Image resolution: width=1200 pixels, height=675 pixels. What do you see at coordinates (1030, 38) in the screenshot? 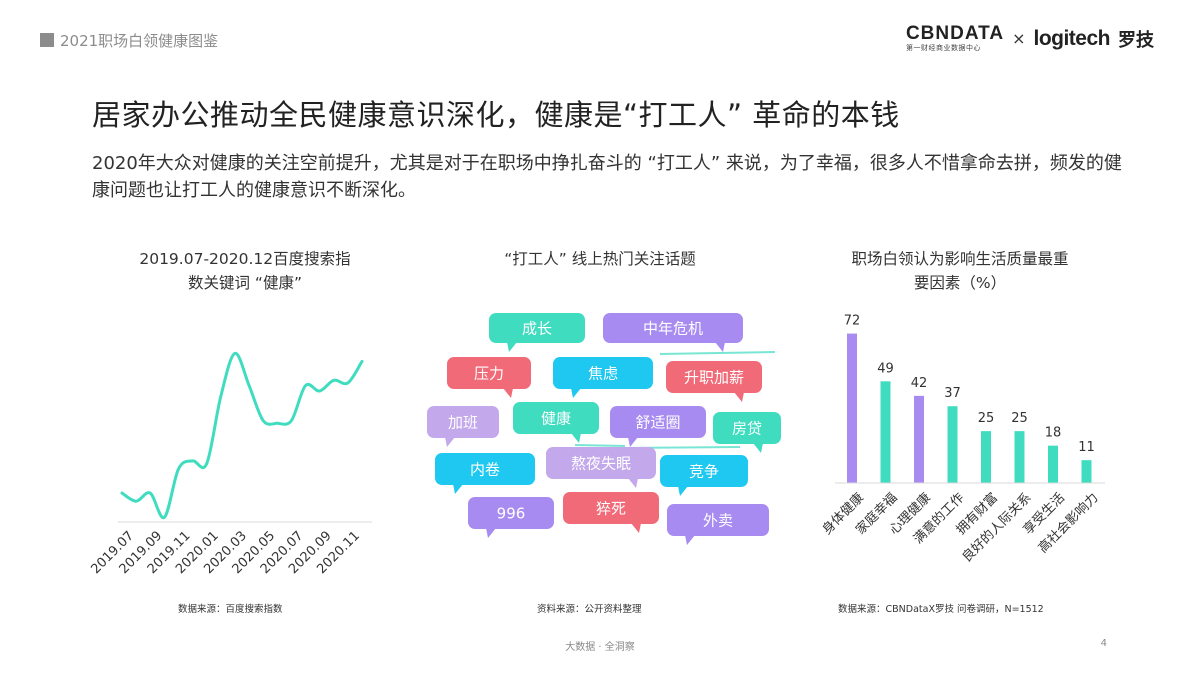
I see `brand-logo: CBNDATA 第一财经商业数据中心 × logitech 罗技` at bounding box center [1030, 38].